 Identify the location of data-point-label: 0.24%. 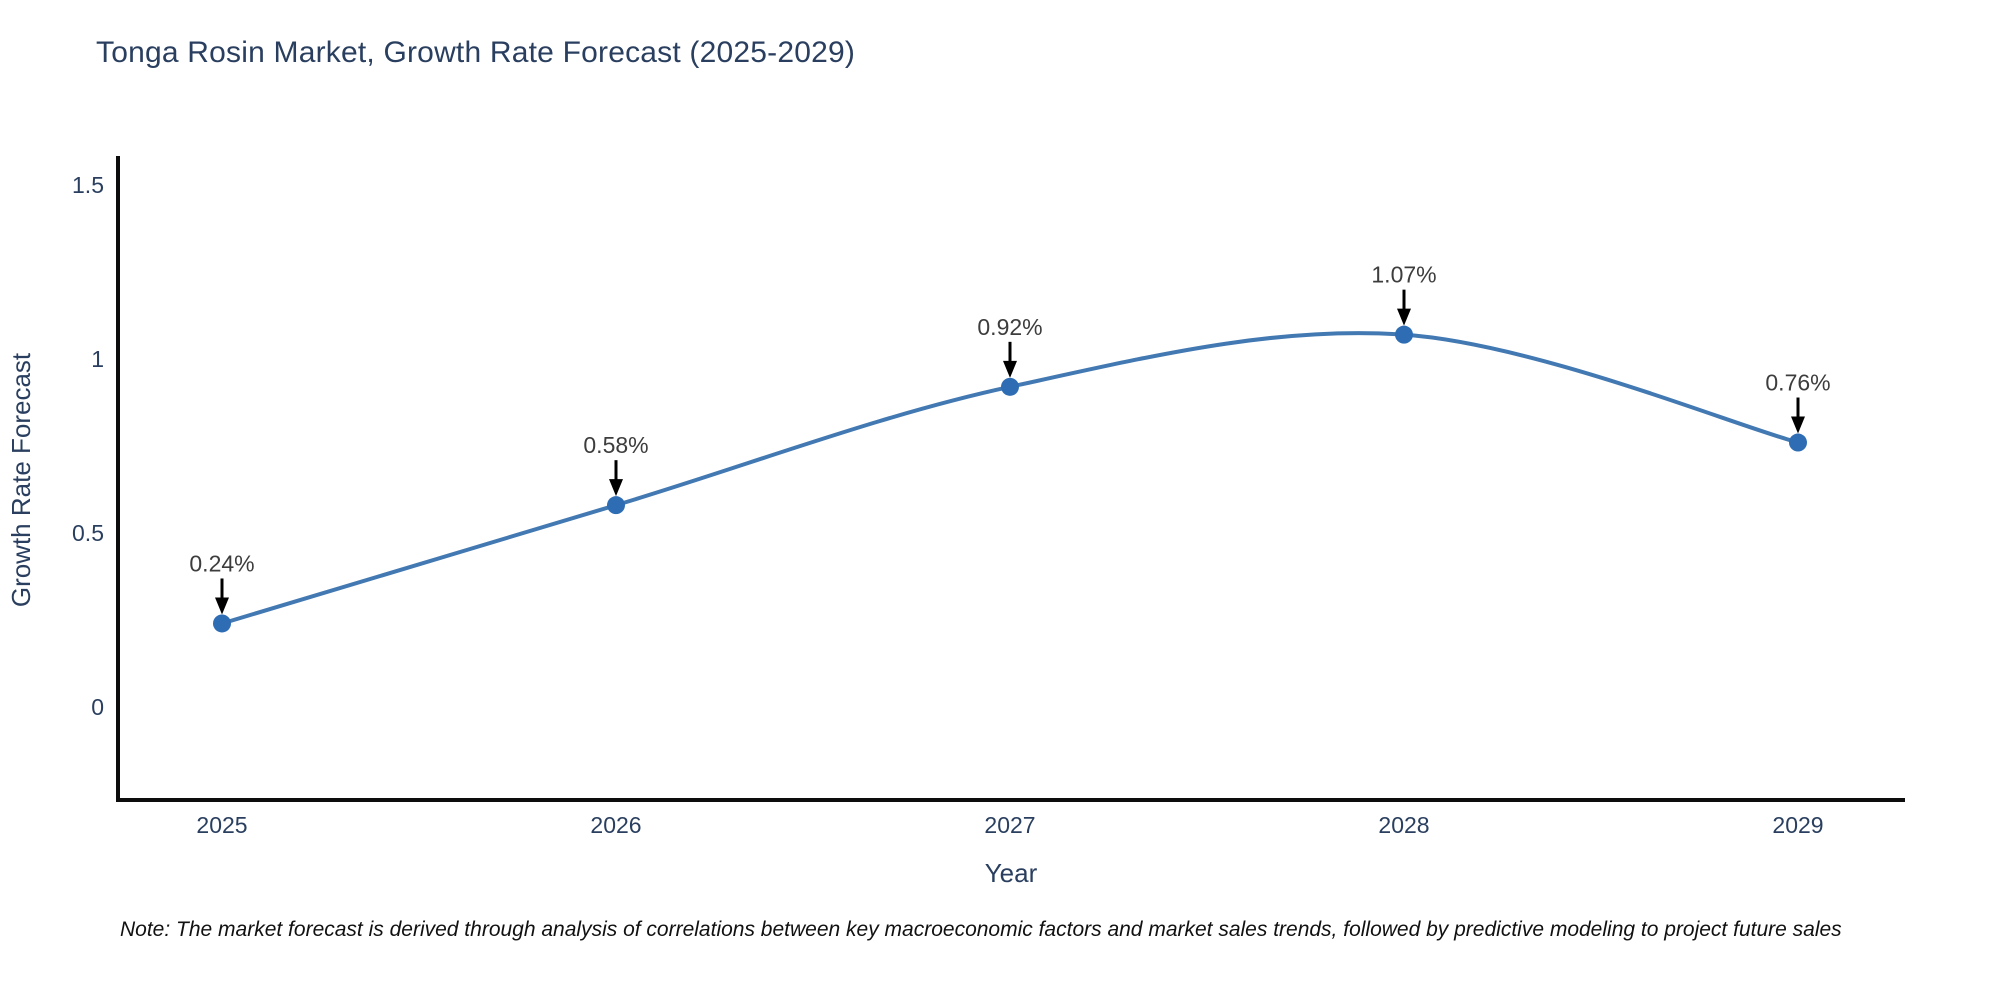
(221, 563).